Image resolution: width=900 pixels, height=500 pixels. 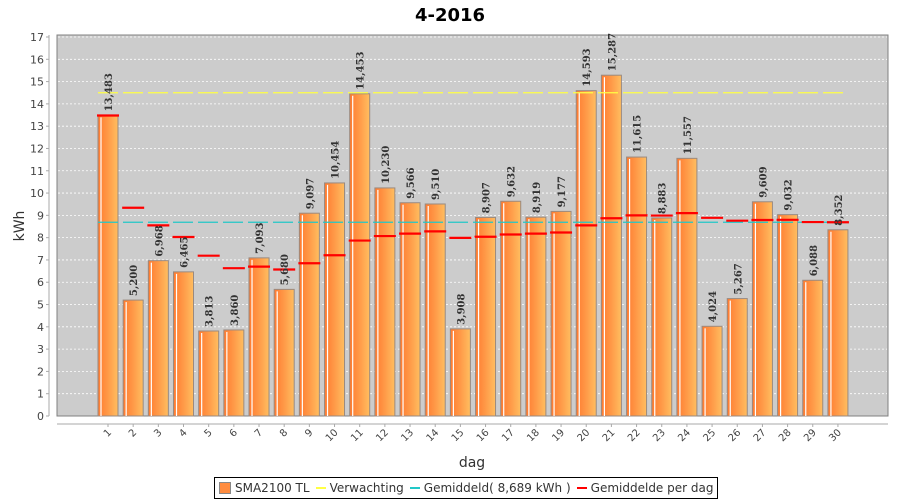 What do you see at coordinates (562, 191) in the screenshot?
I see `bar-value-label: 9,177` at bounding box center [562, 191].